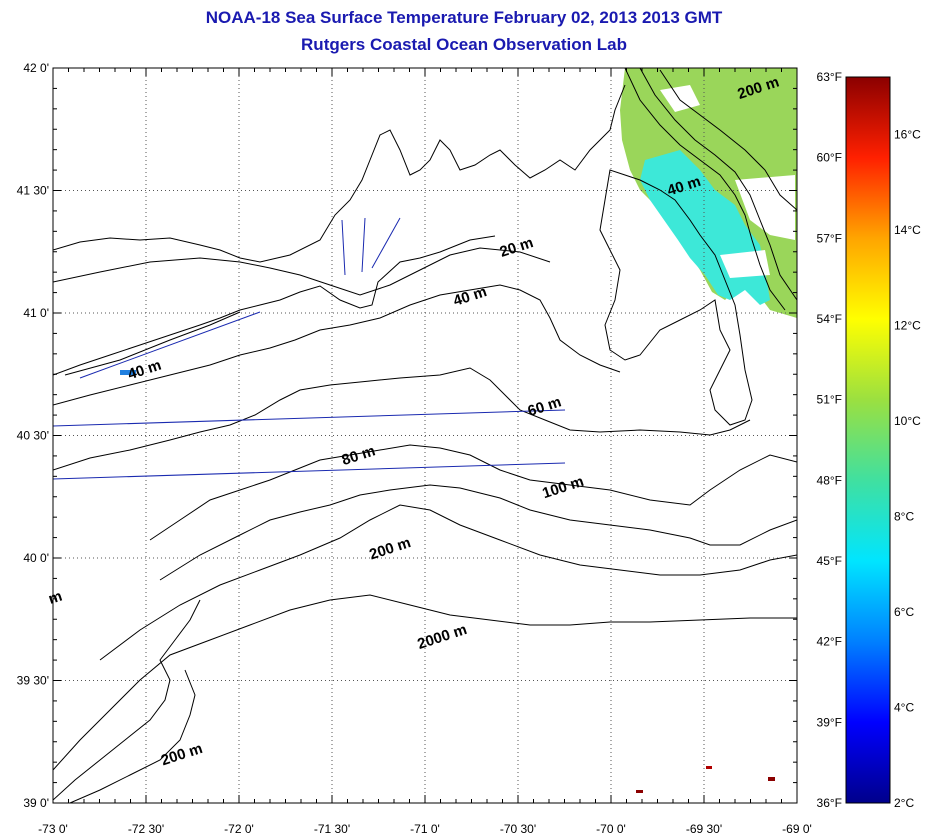  What do you see at coordinates (448, 582) in the screenshot?
I see `contour-200m` at bounding box center [448, 582].